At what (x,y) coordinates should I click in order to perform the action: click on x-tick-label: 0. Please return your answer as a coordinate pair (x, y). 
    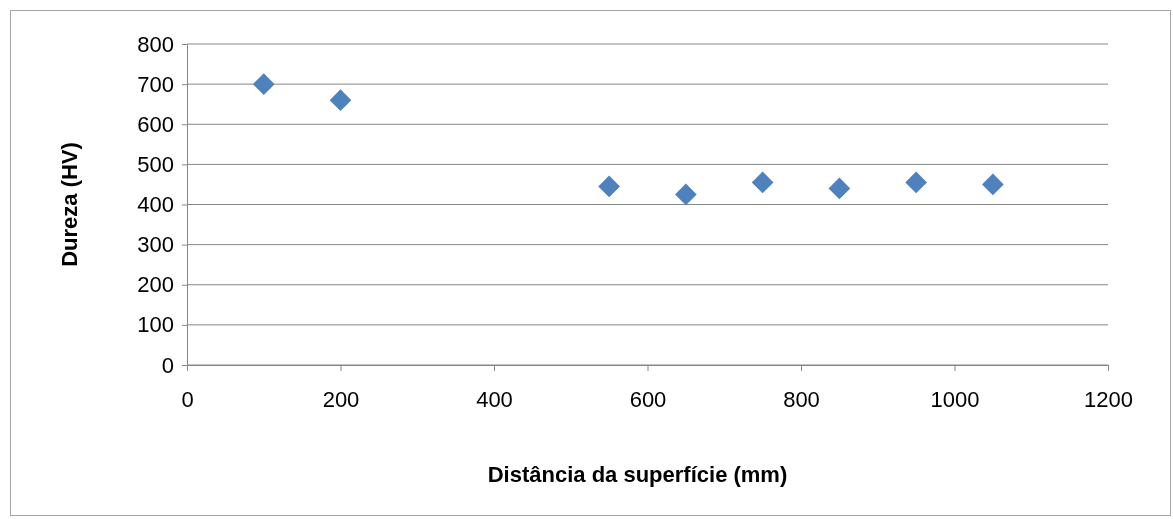
    Looking at the image, I should click on (187, 399).